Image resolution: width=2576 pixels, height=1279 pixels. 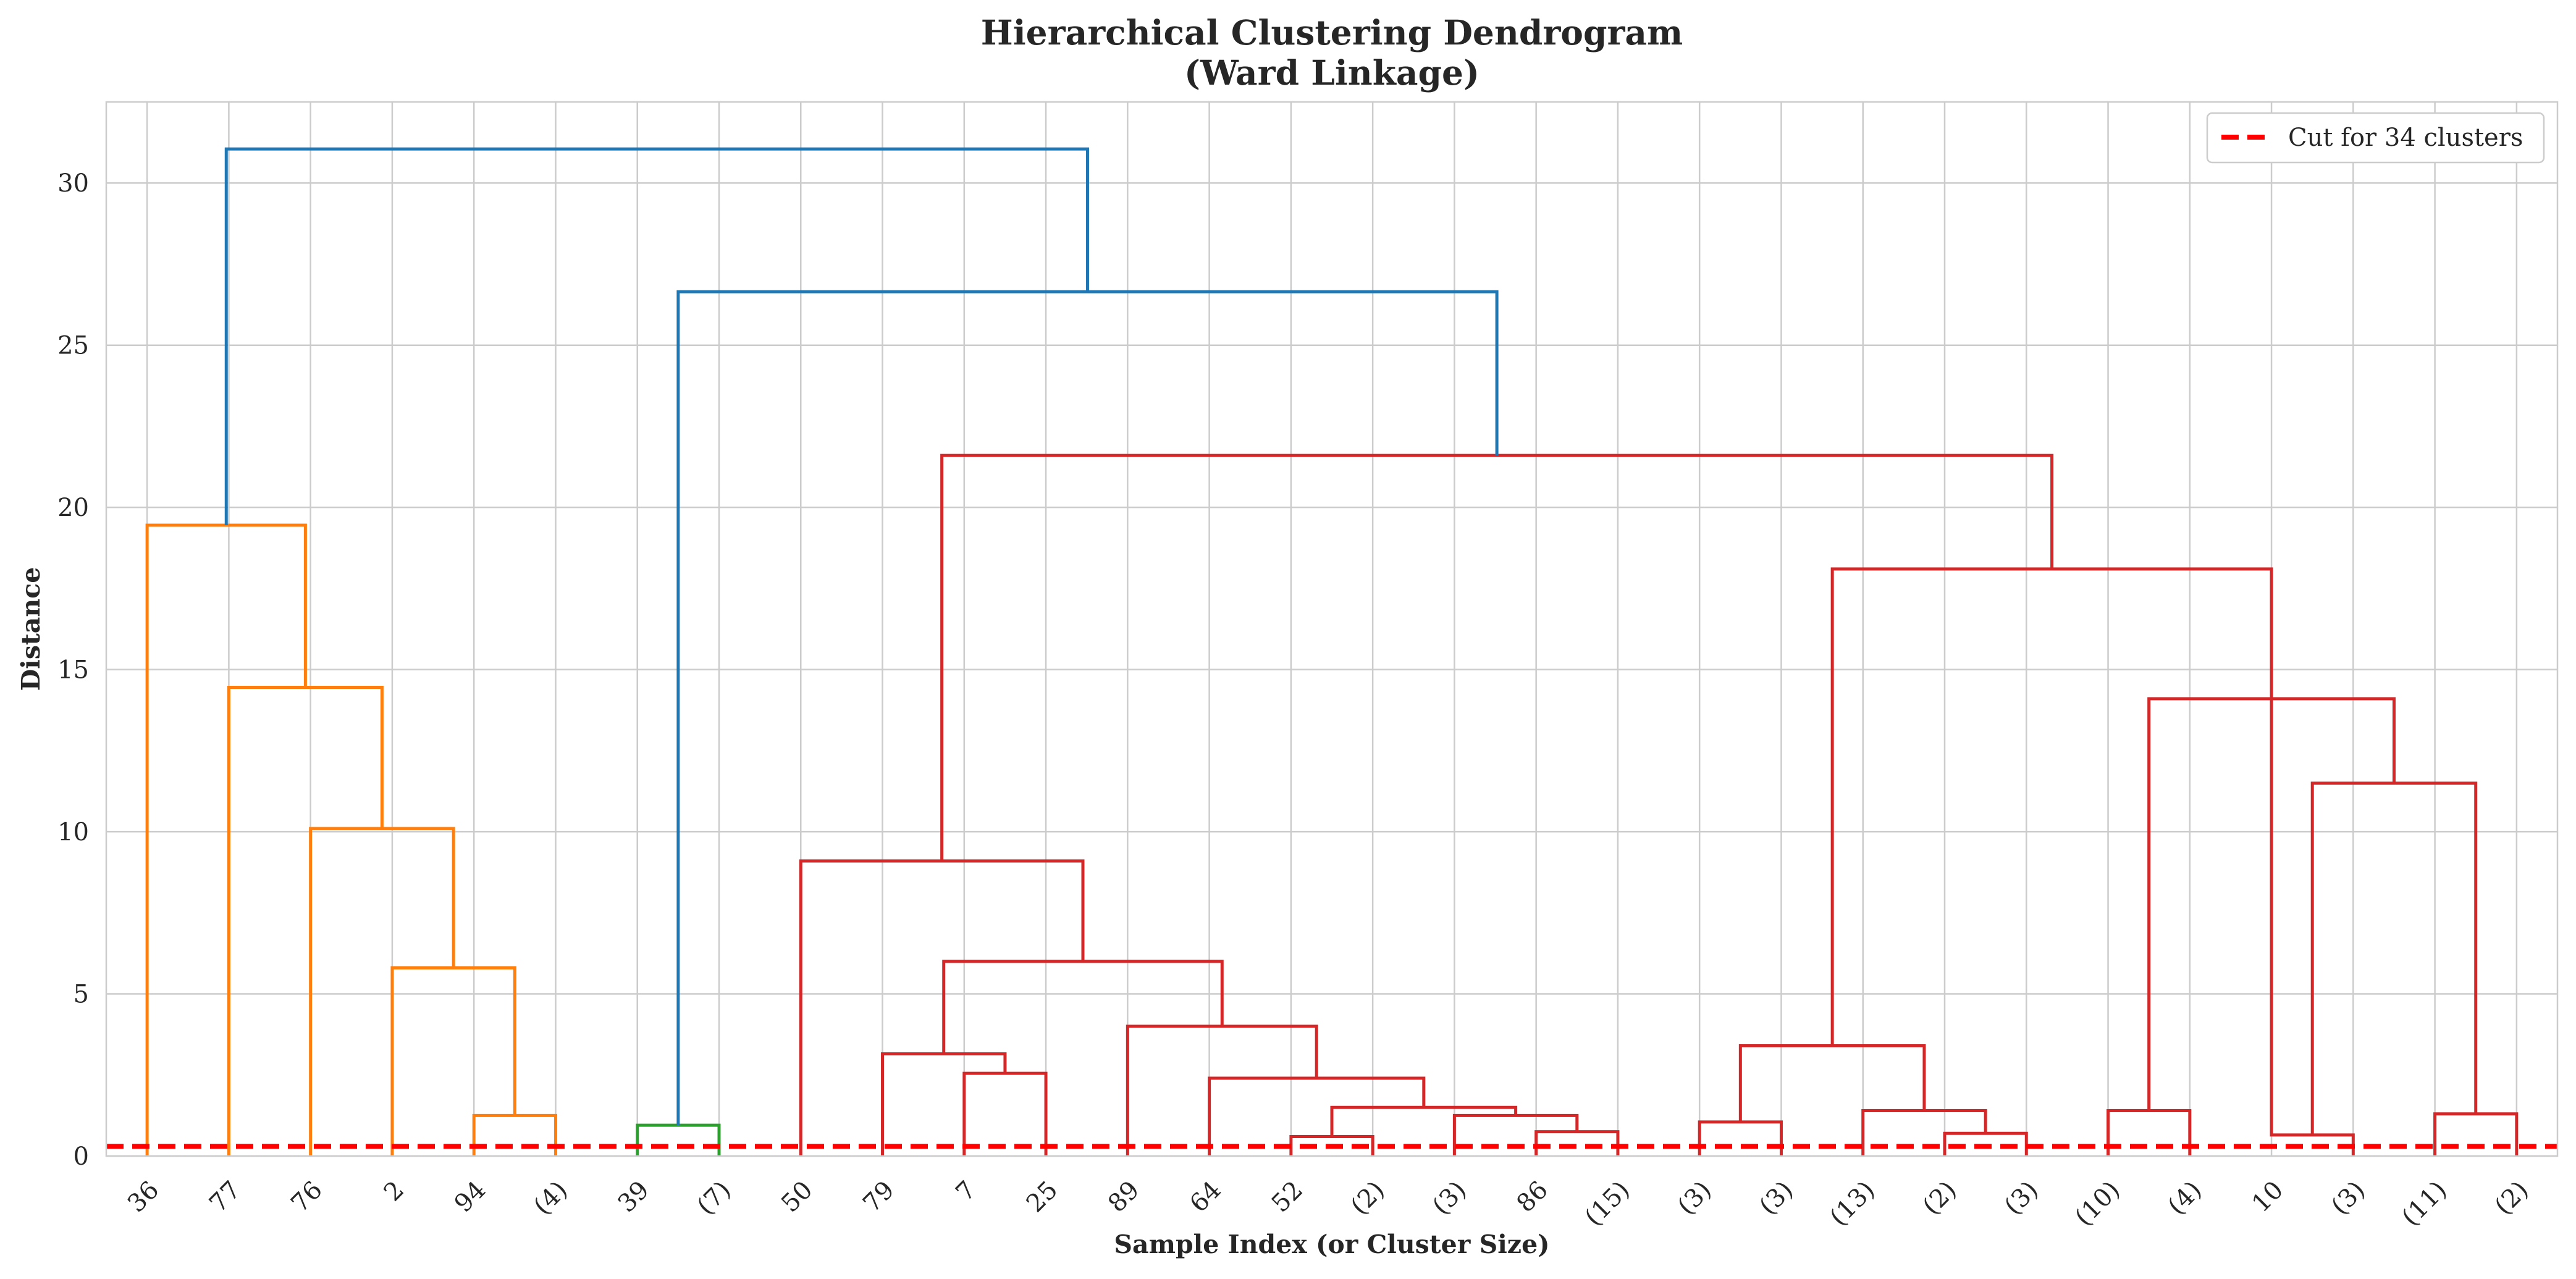 I want to click on x-tick-label: (11), so click(x=2424, y=1204).